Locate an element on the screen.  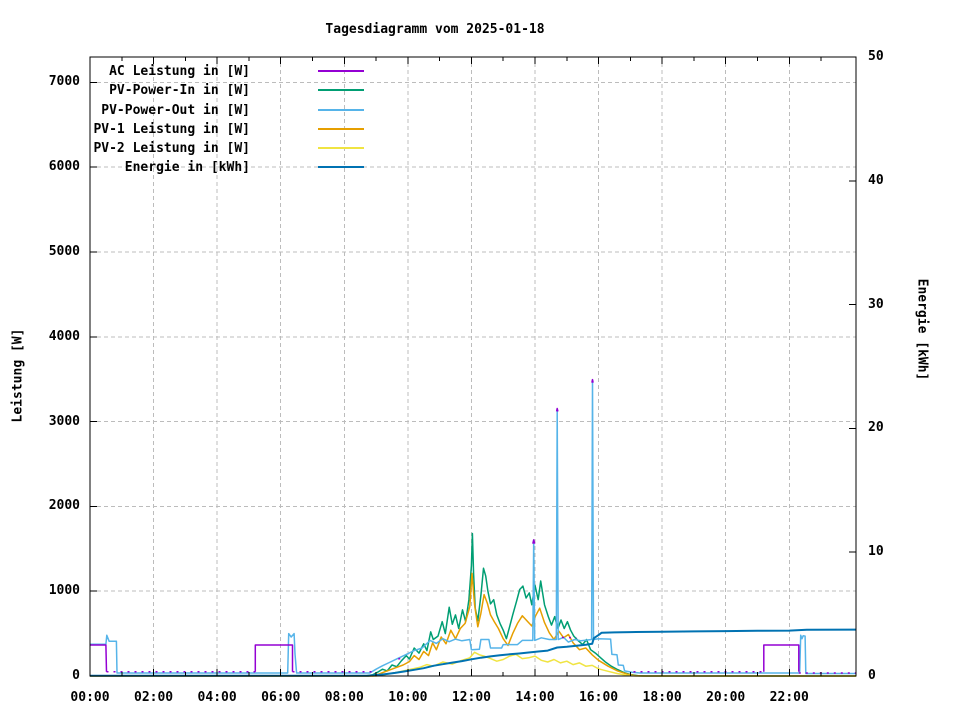
legend-row-energie: Energie in [kWh] is located at coordinates (227, 167).